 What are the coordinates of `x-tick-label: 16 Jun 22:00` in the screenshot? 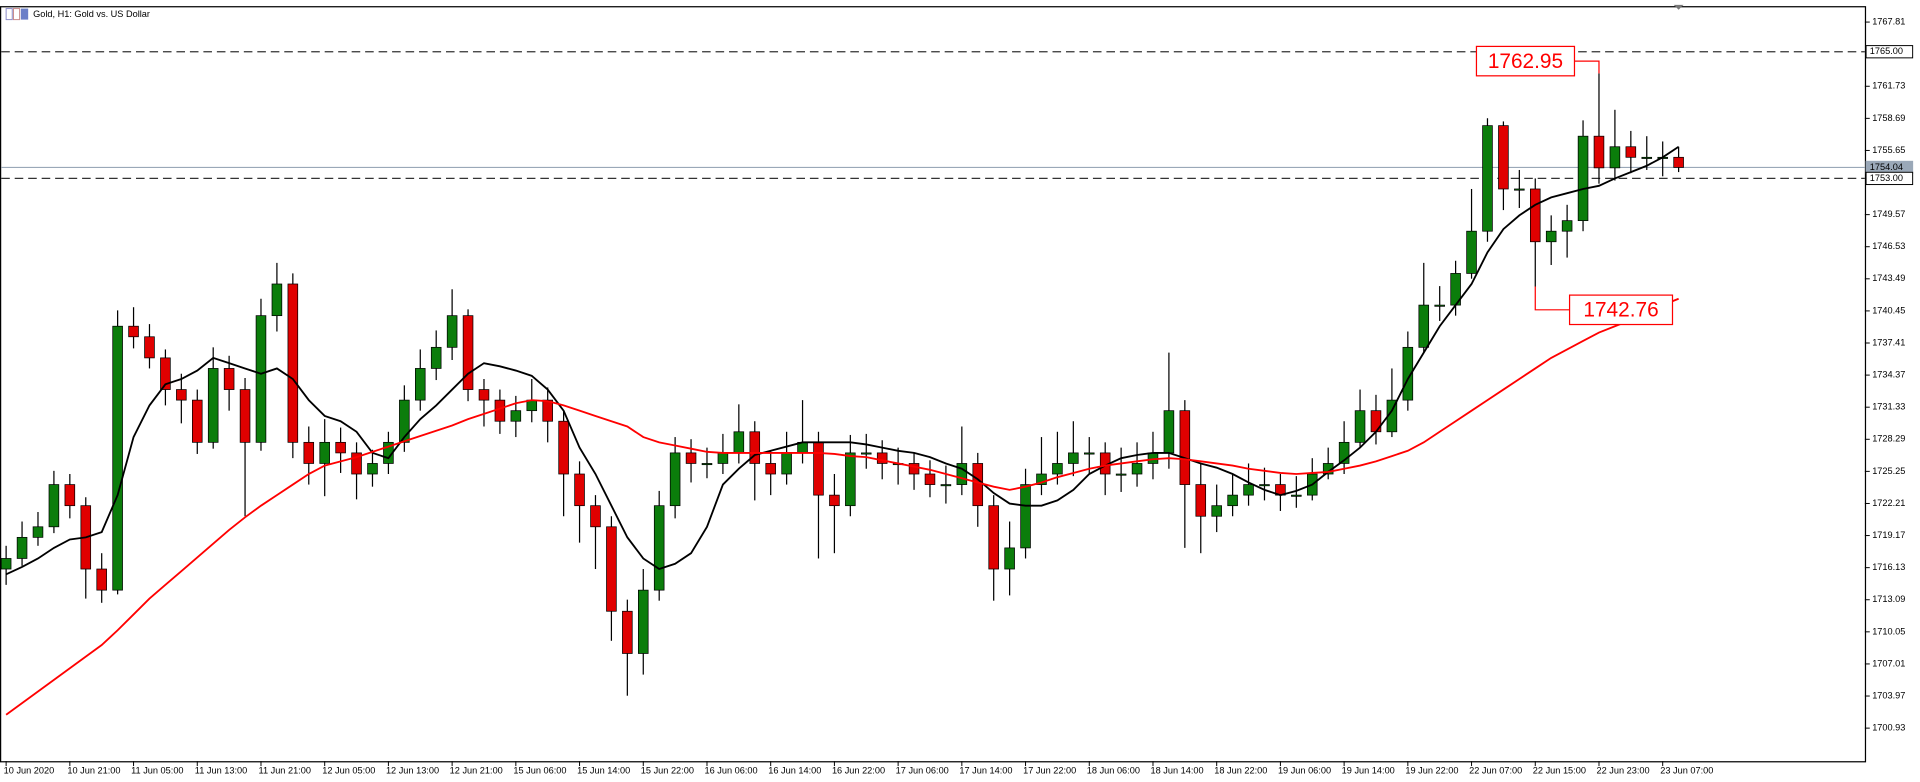 It's located at (858, 770).